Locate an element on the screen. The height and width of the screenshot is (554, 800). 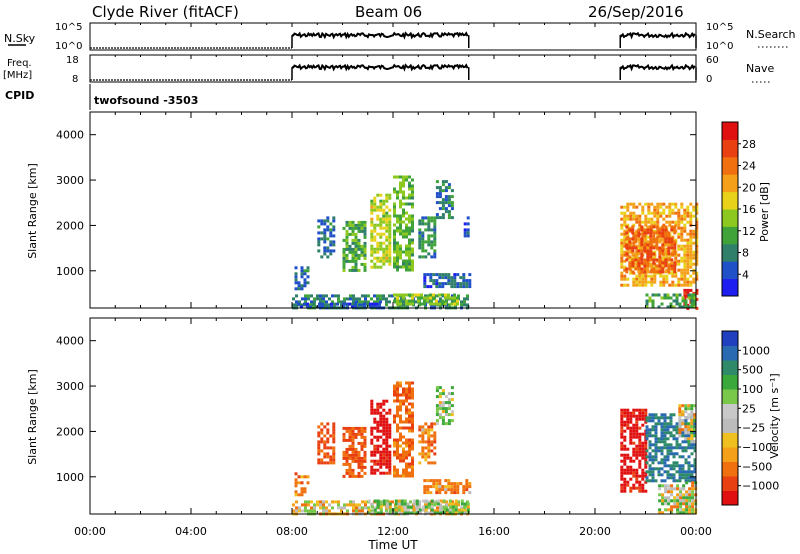
velocity-colorbar-tick-label: 500 is located at coordinates (752, 370).